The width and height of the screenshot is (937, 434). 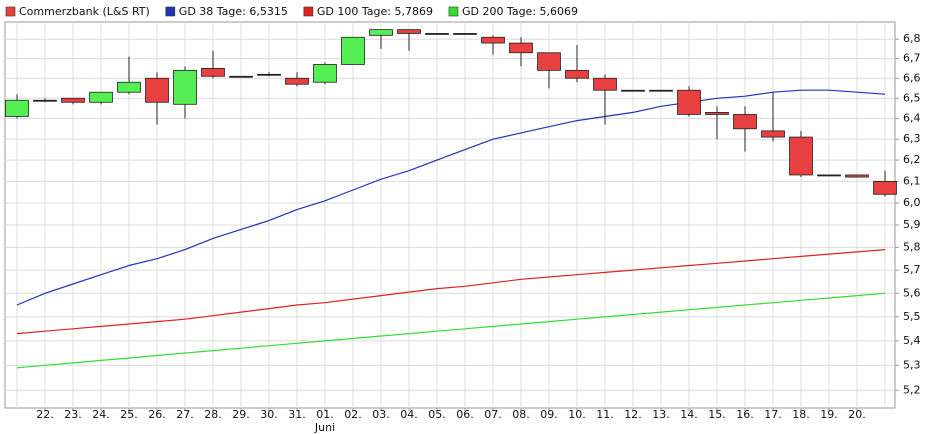 What do you see at coordinates (45, 414) in the screenshot?
I see `x-tick-label: 22.` at bounding box center [45, 414].